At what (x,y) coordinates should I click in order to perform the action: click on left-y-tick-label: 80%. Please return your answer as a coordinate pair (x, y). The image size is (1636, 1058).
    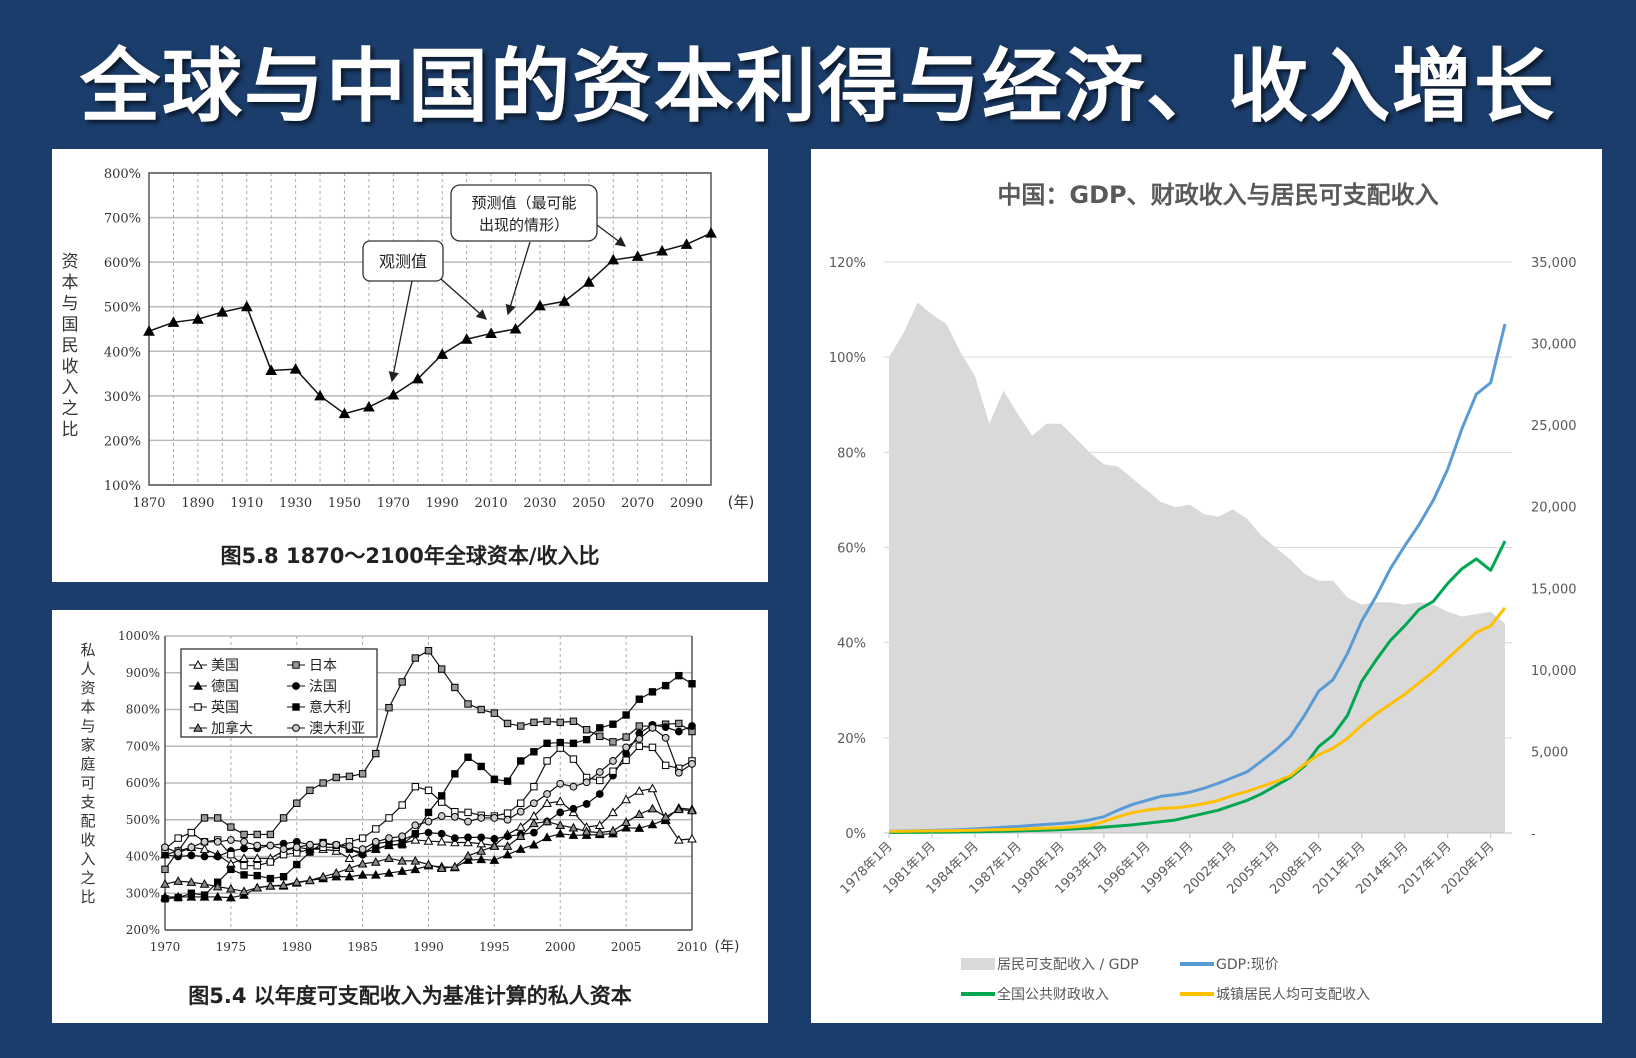
    Looking at the image, I should click on (851, 453).